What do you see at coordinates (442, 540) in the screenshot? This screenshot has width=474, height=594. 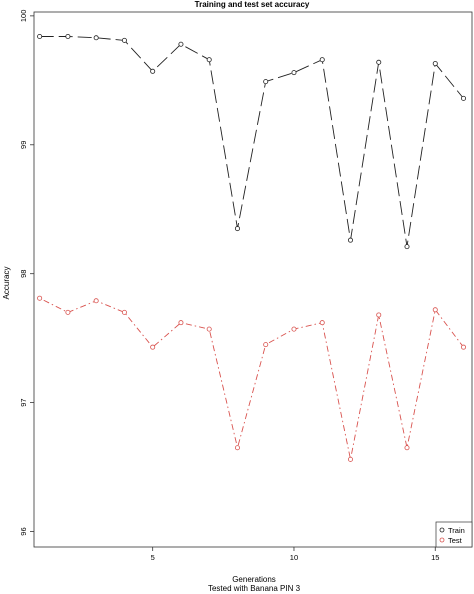 I see `legend-marker-test` at bounding box center [442, 540].